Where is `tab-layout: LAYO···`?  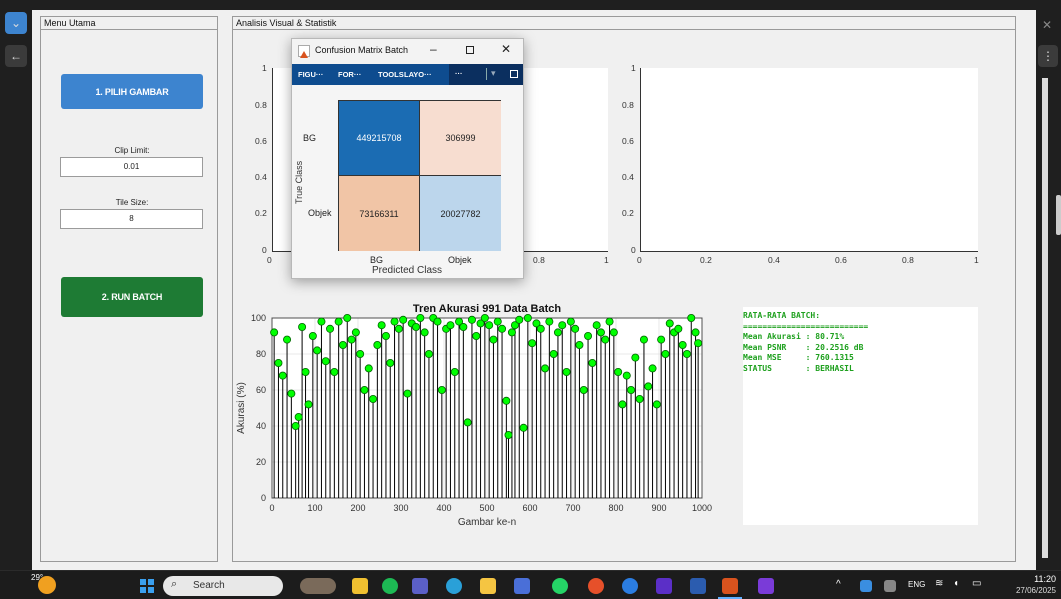 tab-layout: LAYO··· is located at coordinates (418, 74).